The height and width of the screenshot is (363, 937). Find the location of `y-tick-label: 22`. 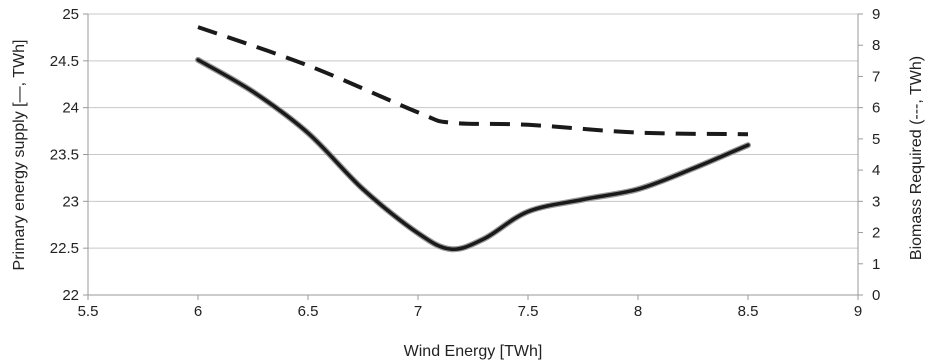

y-tick-label: 22 is located at coordinates (70, 295).